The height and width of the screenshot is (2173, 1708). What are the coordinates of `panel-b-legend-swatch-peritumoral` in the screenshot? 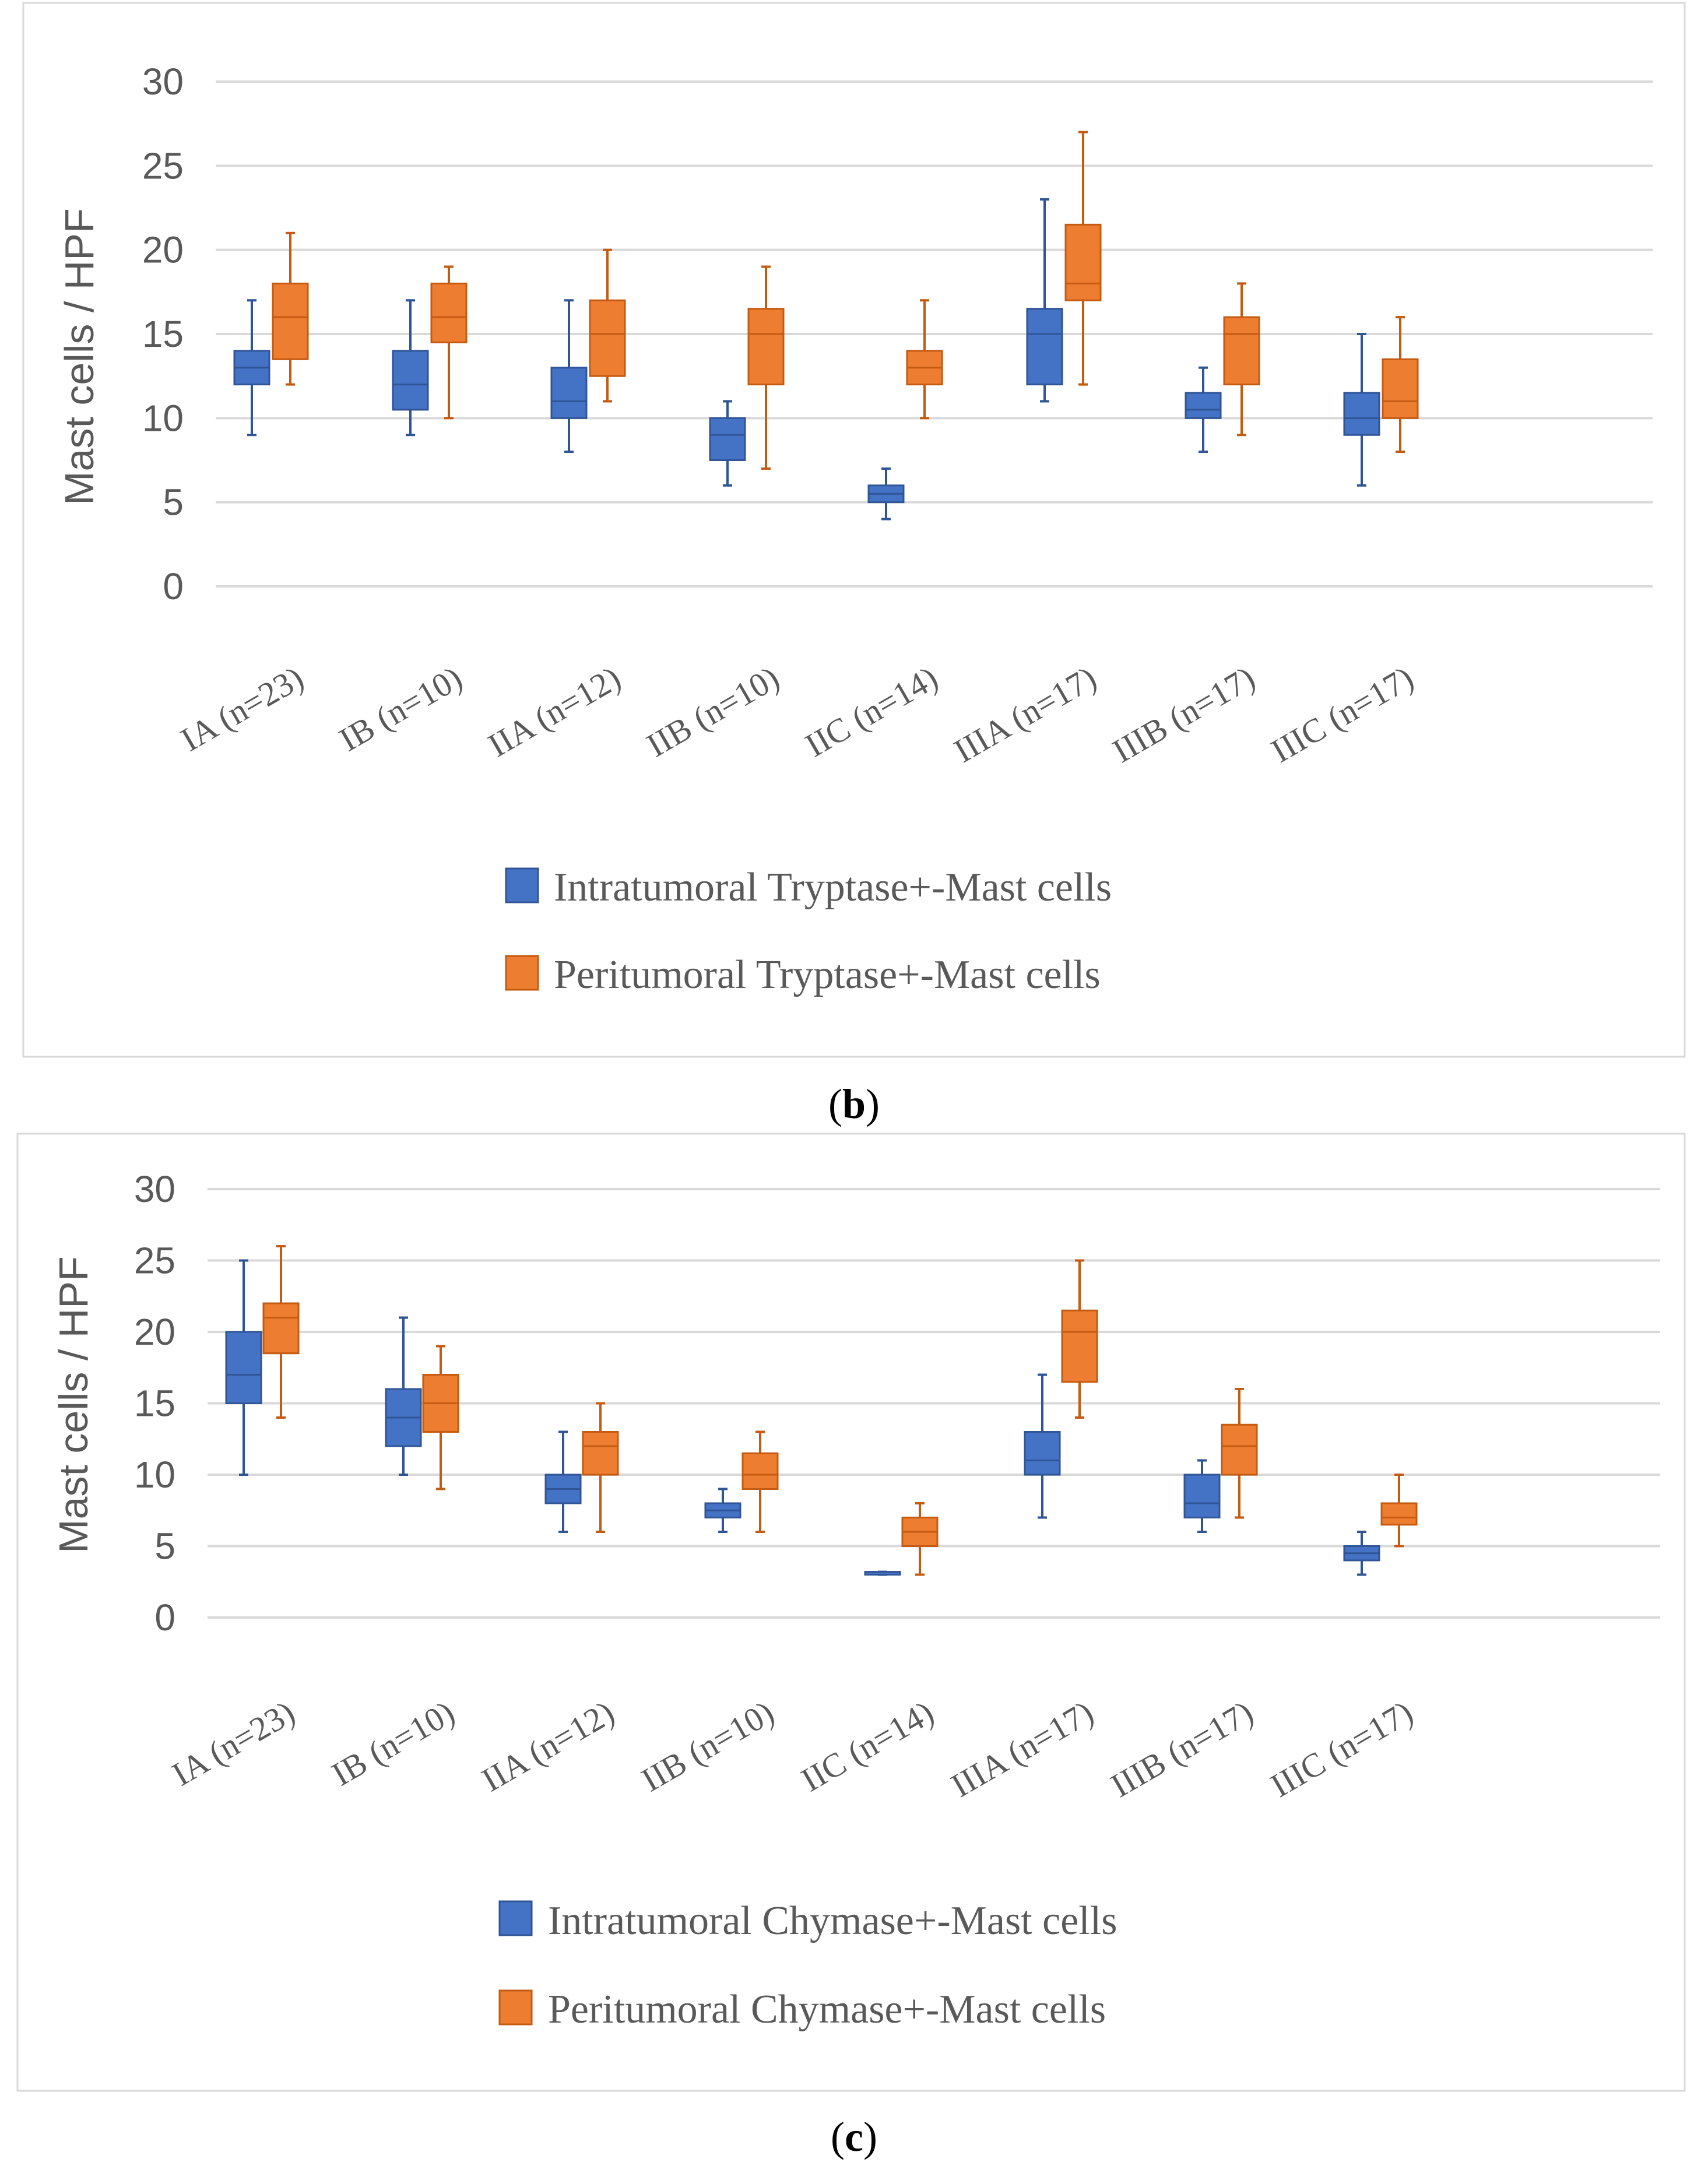 It's located at (522, 973).